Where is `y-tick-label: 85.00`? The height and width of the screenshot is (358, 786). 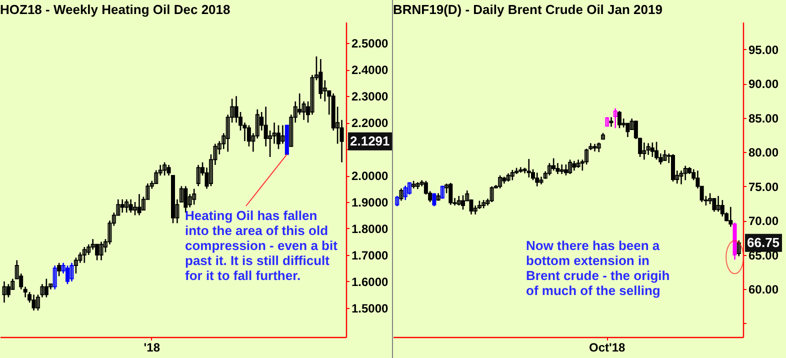 y-tick-label: 85.00 is located at coordinates (763, 118).